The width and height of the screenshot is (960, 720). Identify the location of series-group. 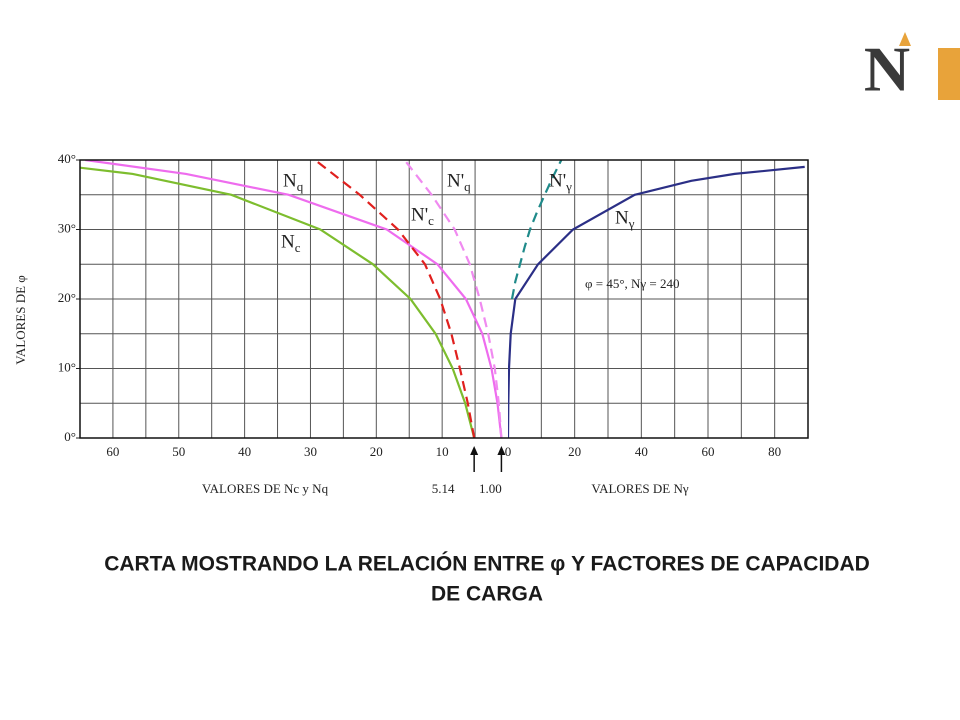
(656, 299).